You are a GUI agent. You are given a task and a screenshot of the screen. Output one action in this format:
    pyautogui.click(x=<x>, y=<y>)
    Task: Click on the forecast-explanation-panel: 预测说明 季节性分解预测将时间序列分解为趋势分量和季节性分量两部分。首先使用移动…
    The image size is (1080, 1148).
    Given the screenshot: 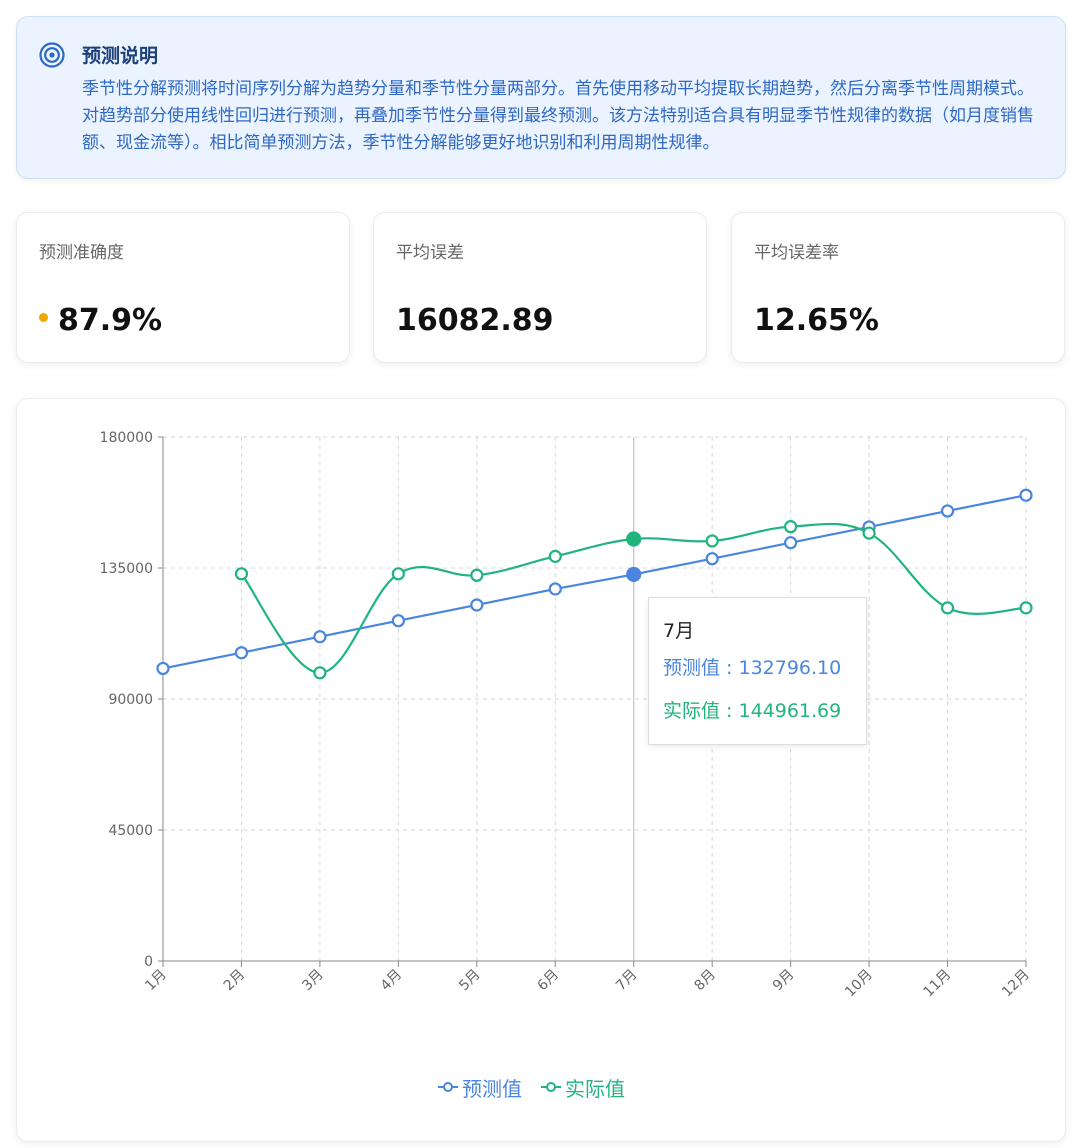 What is the action you would take?
    pyautogui.click(x=541, y=97)
    